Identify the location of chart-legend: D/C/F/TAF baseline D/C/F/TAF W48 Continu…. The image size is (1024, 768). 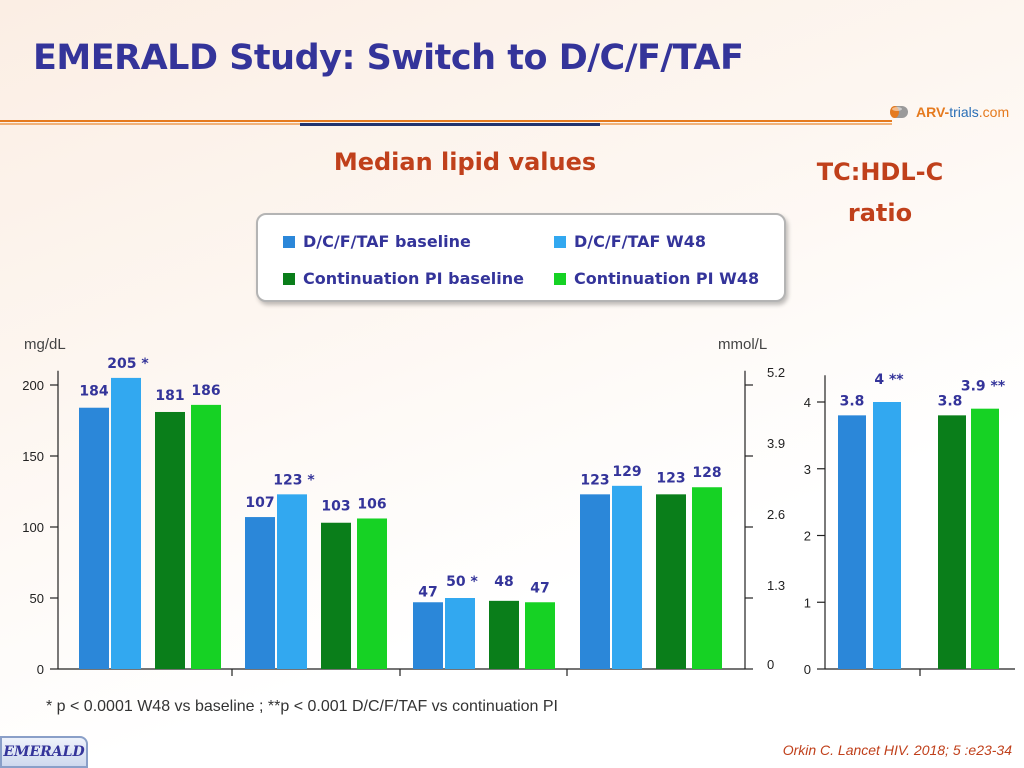
(521, 257).